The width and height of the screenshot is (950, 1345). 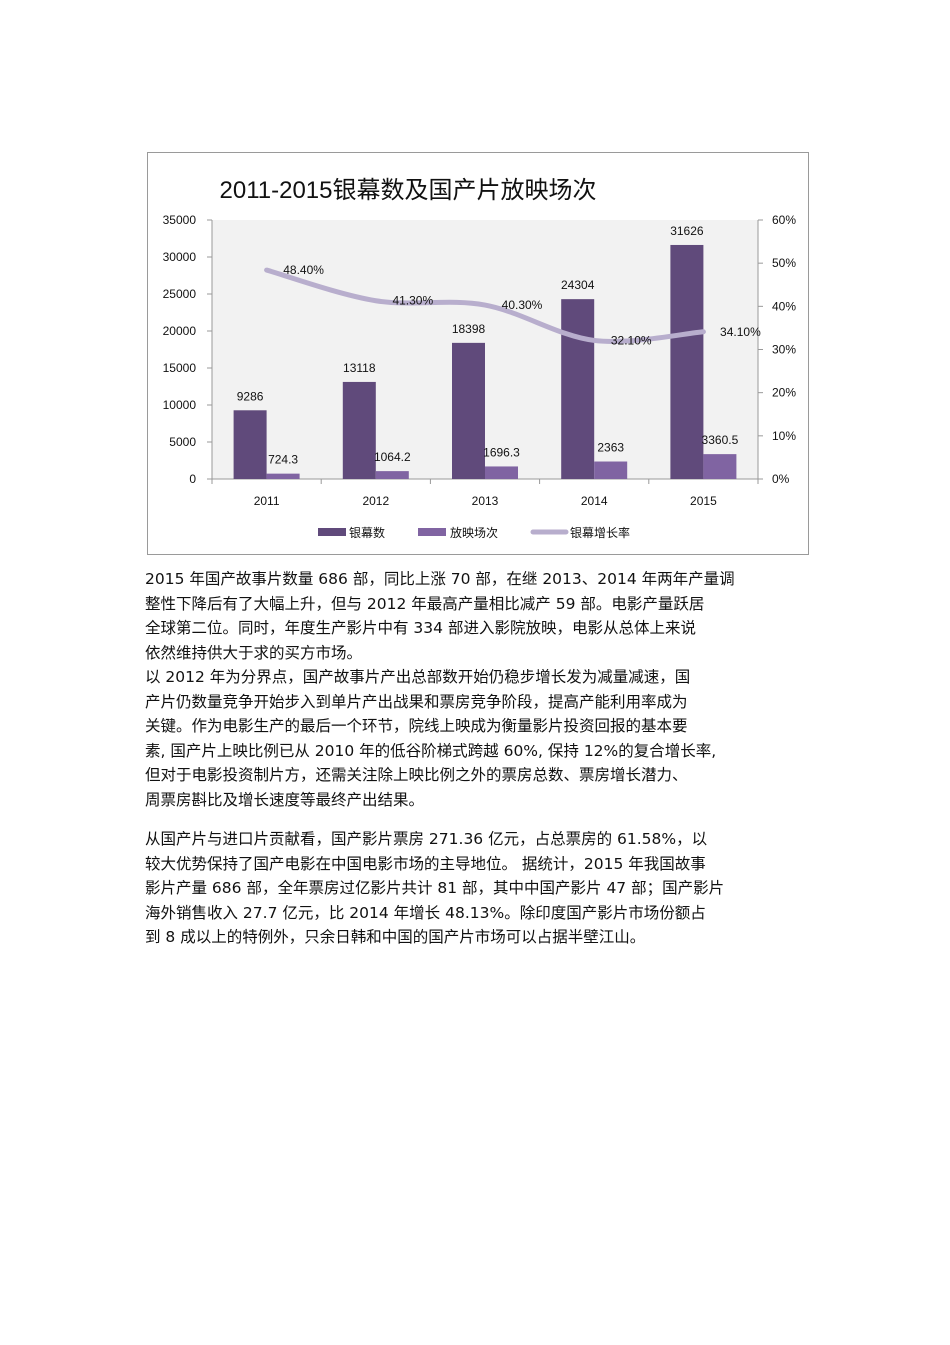 What do you see at coordinates (303, 270) in the screenshot?
I see `line-data-label: 48.40%` at bounding box center [303, 270].